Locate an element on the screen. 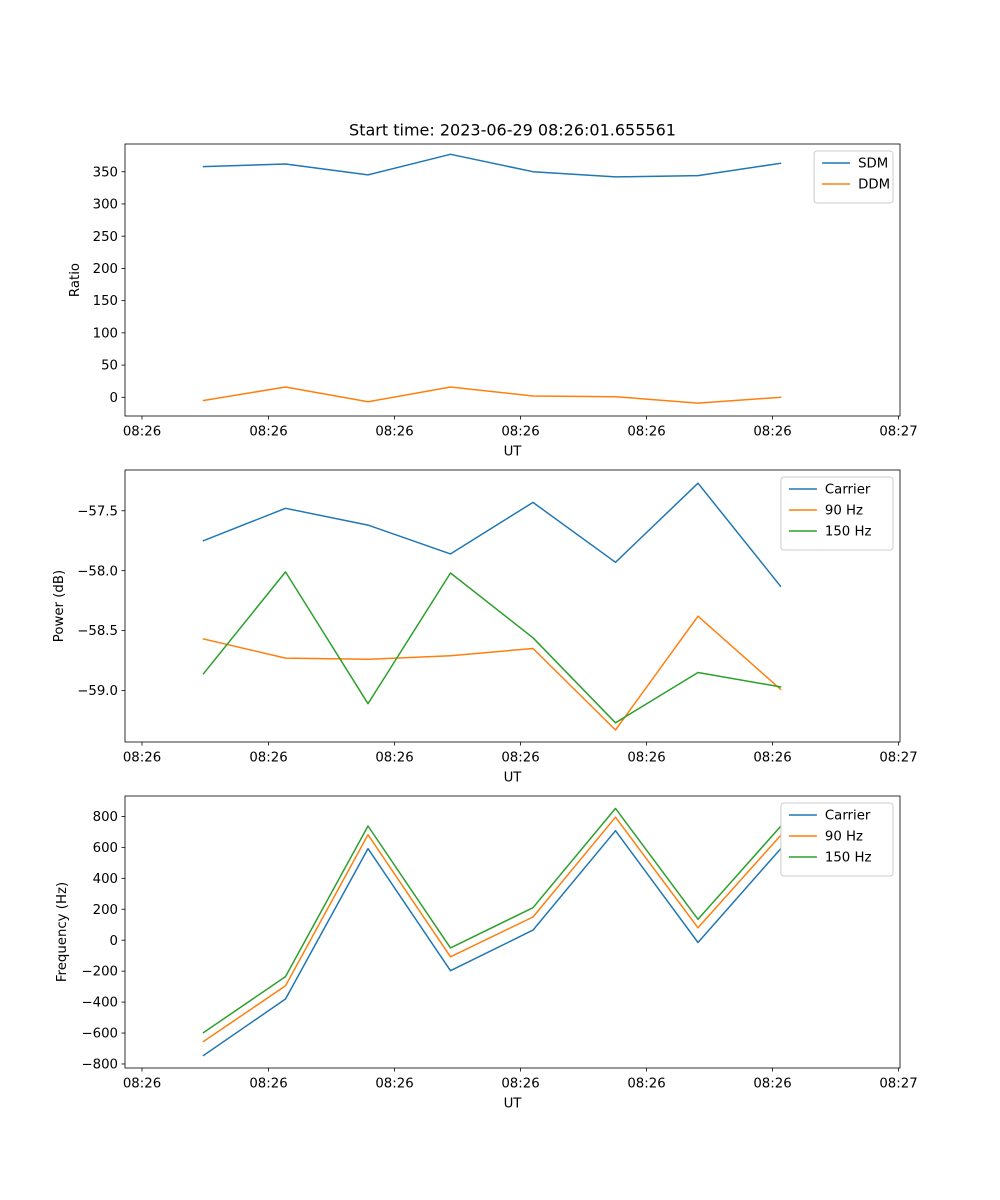 The image size is (1000, 1200). y-tick-label: 100 is located at coordinates (105, 333).